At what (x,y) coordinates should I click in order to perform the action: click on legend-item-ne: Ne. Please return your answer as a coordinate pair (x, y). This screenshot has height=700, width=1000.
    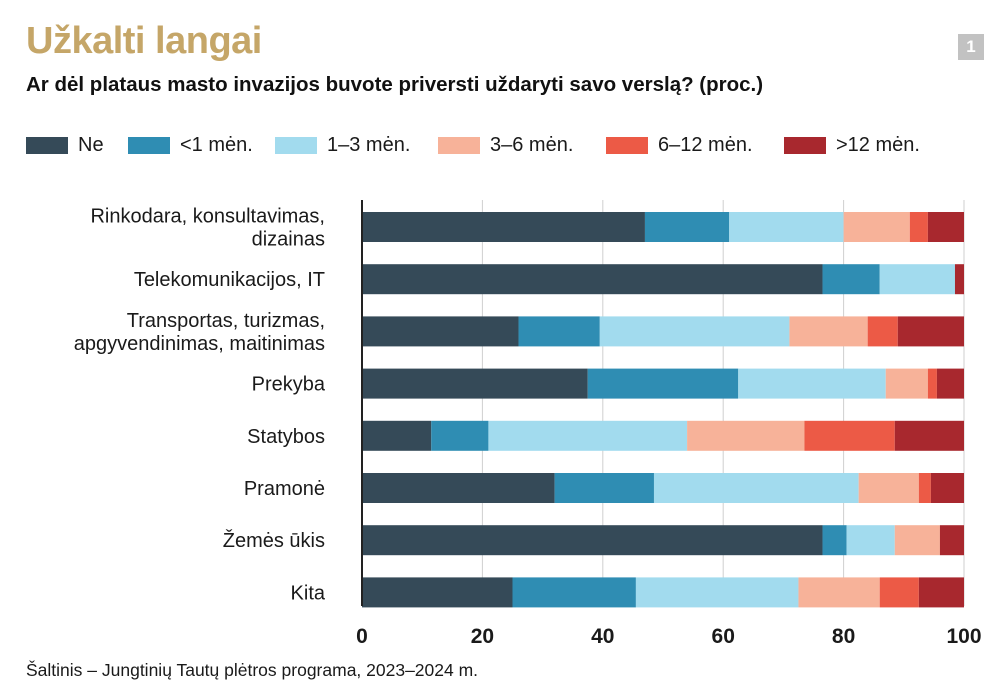
    Looking at the image, I should click on (65, 145).